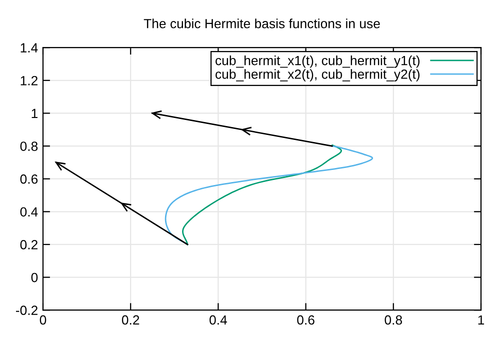 The height and width of the screenshot is (350, 500). What do you see at coordinates (305, 320) in the screenshot?
I see `x-tick-label: 0.6` at bounding box center [305, 320].